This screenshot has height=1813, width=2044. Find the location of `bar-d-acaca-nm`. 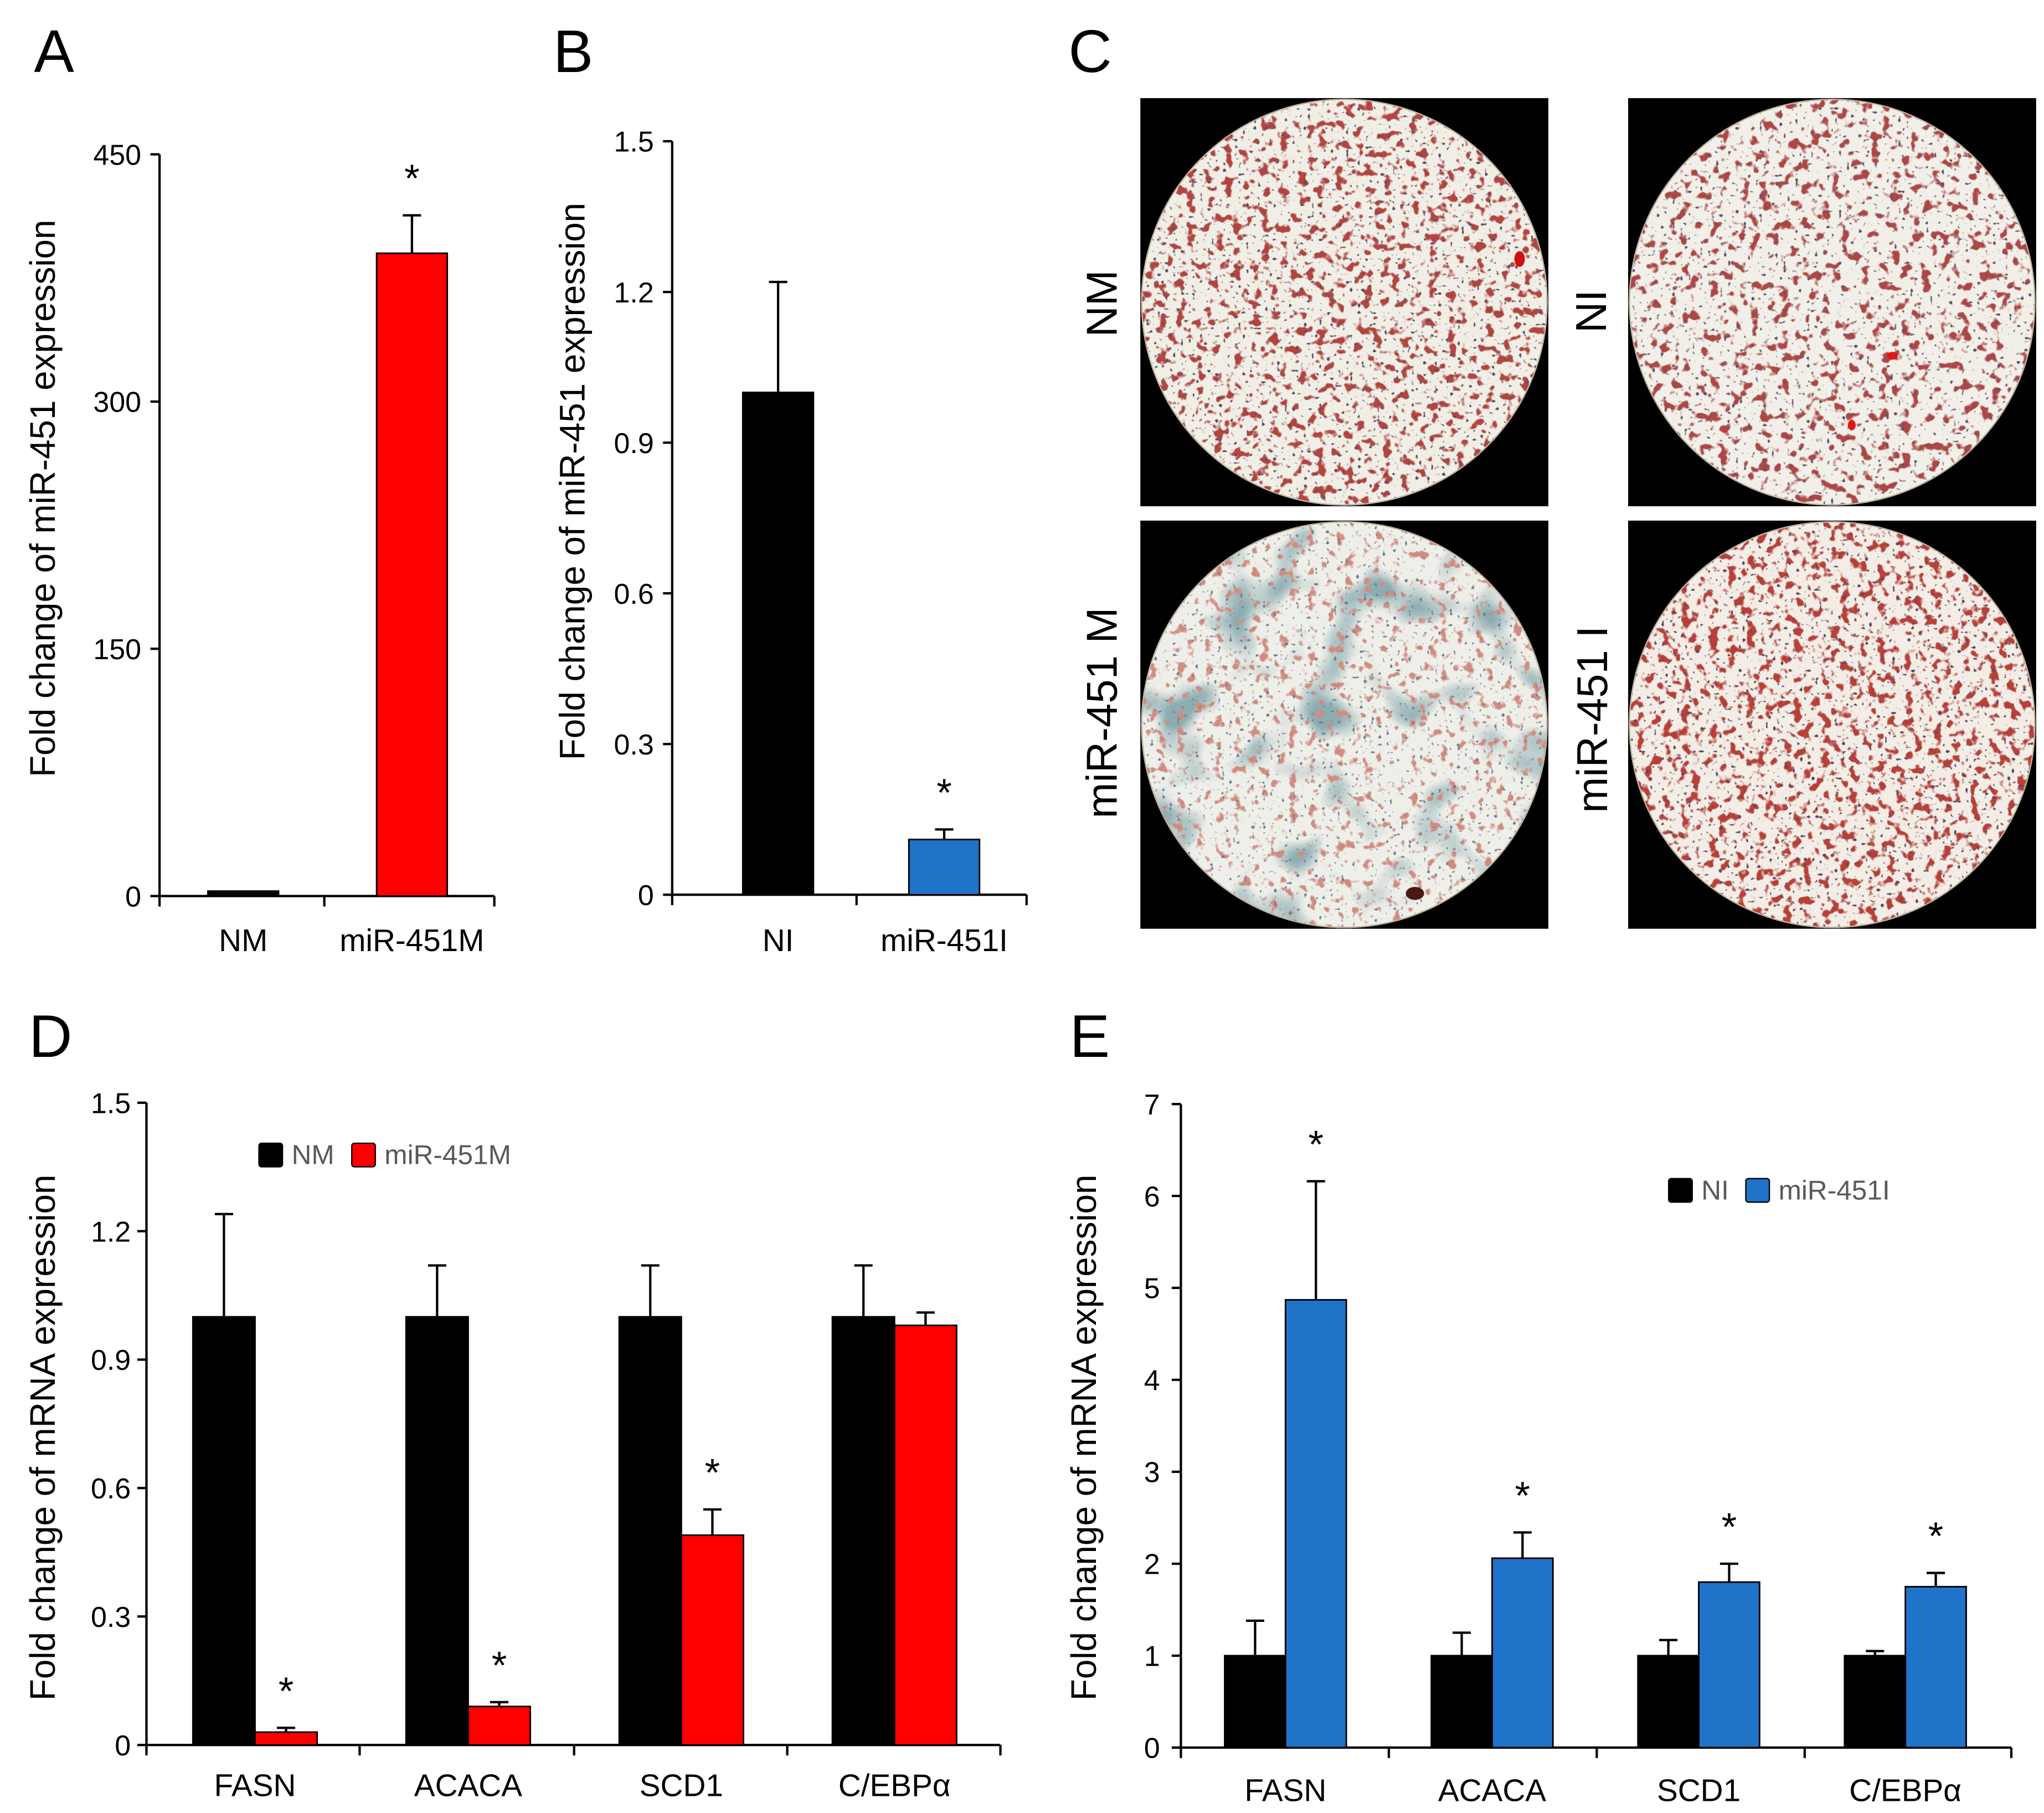

bar-d-acaca-nm is located at coordinates (437, 1531).